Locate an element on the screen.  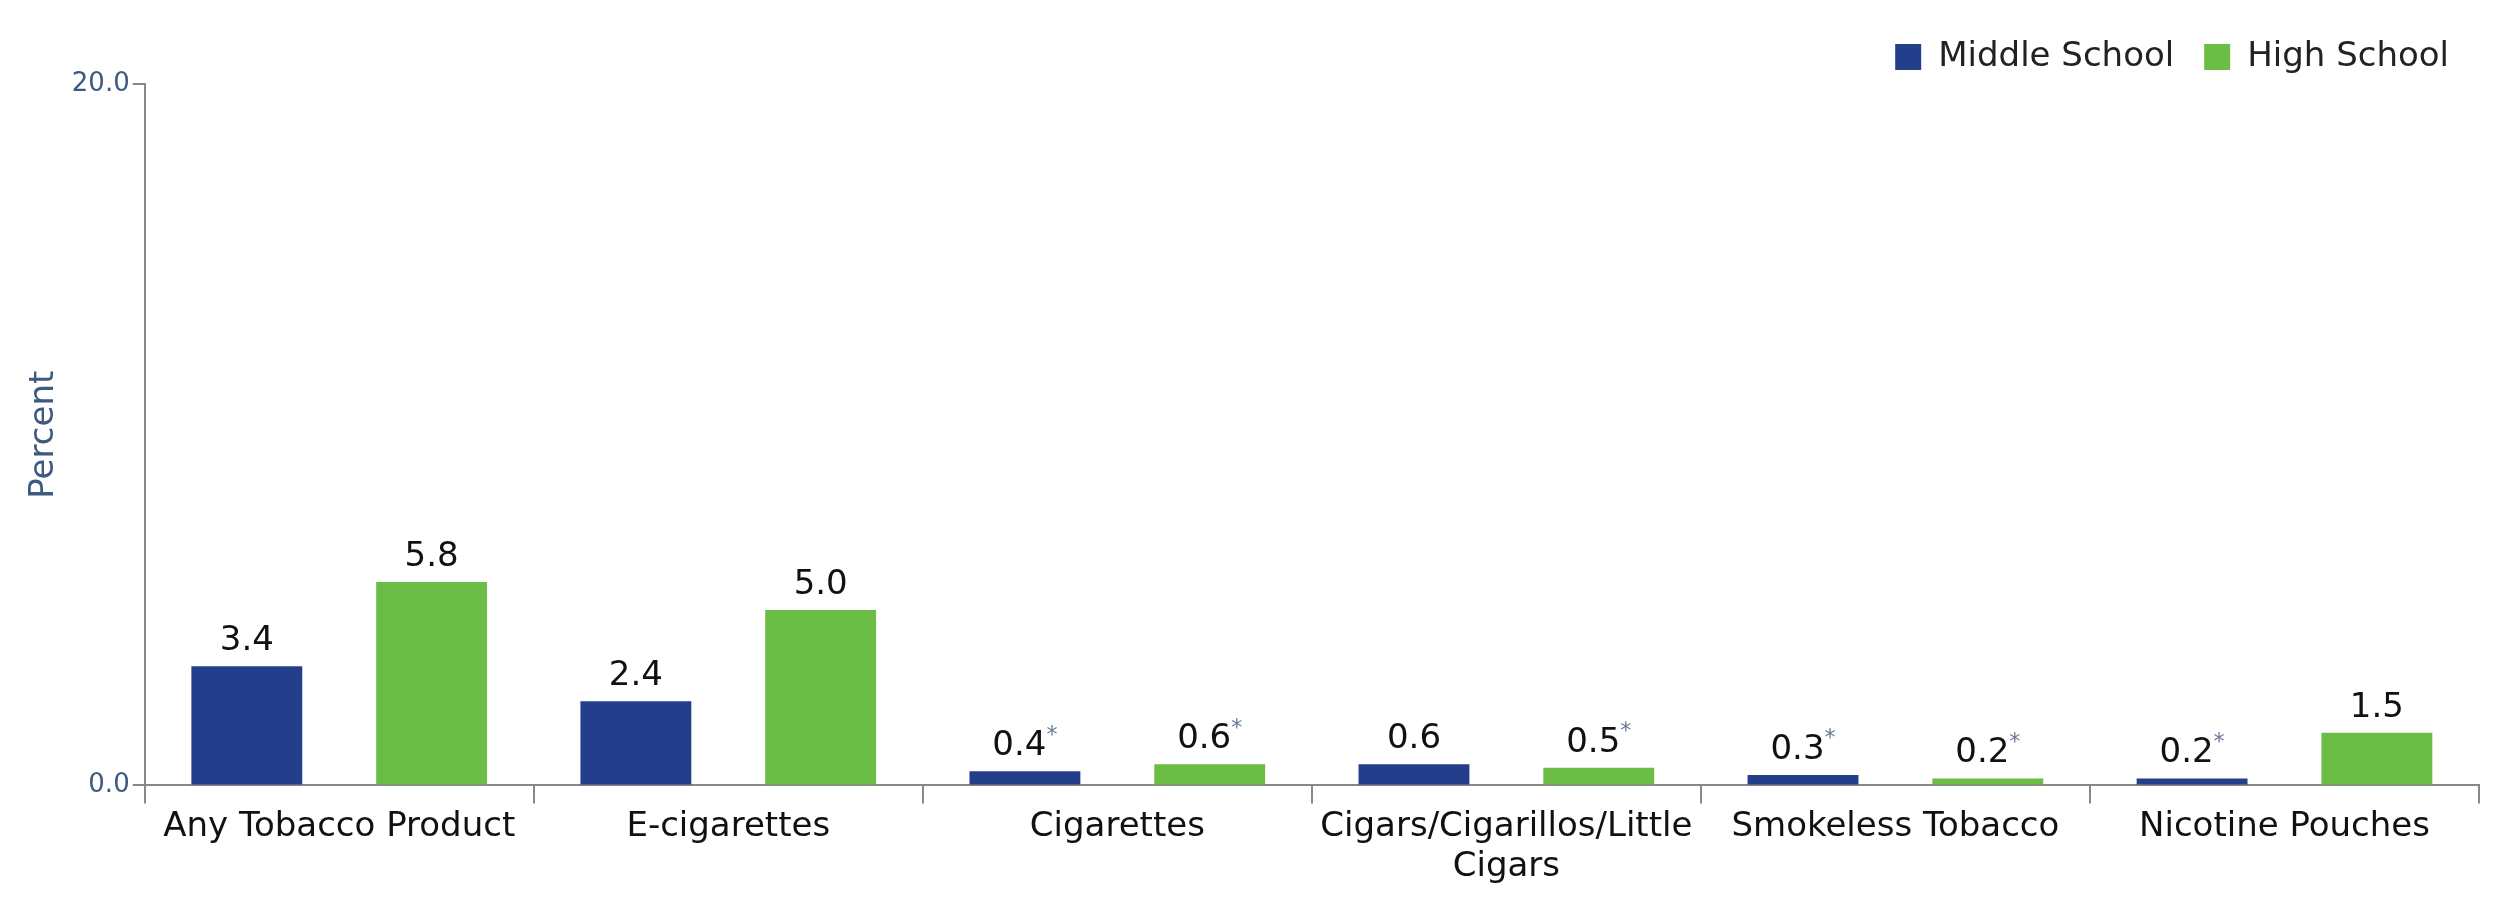
data-label: 1.5 is located at coordinates (2376, 704).